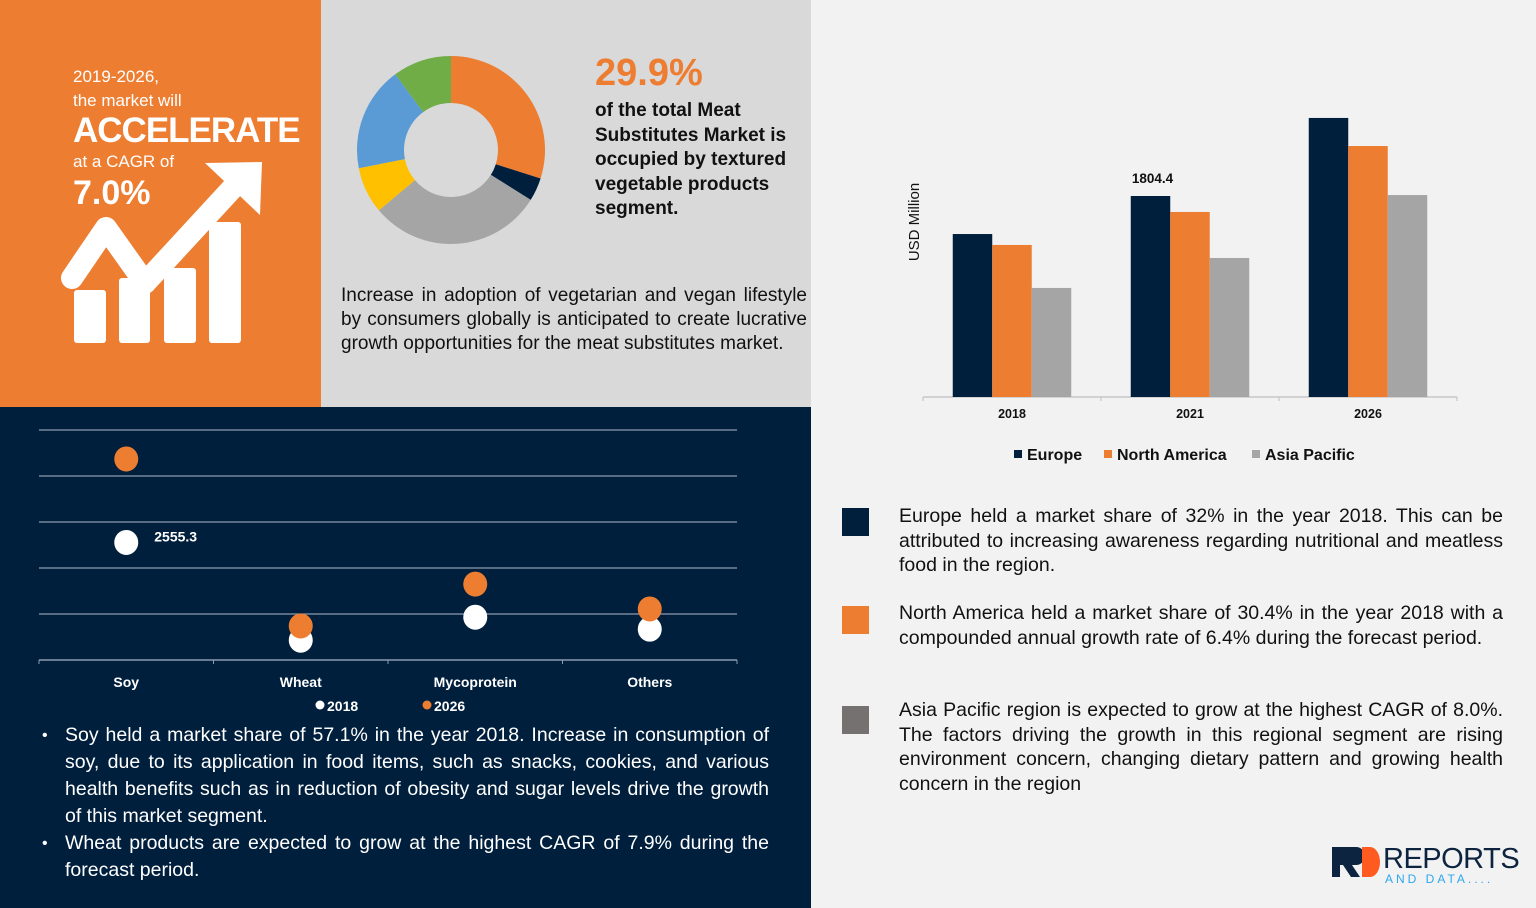 The width and height of the screenshot is (1536, 908). What do you see at coordinates (855, 720) in the screenshot?
I see `legend-square-asia-pacific` at bounding box center [855, 720].